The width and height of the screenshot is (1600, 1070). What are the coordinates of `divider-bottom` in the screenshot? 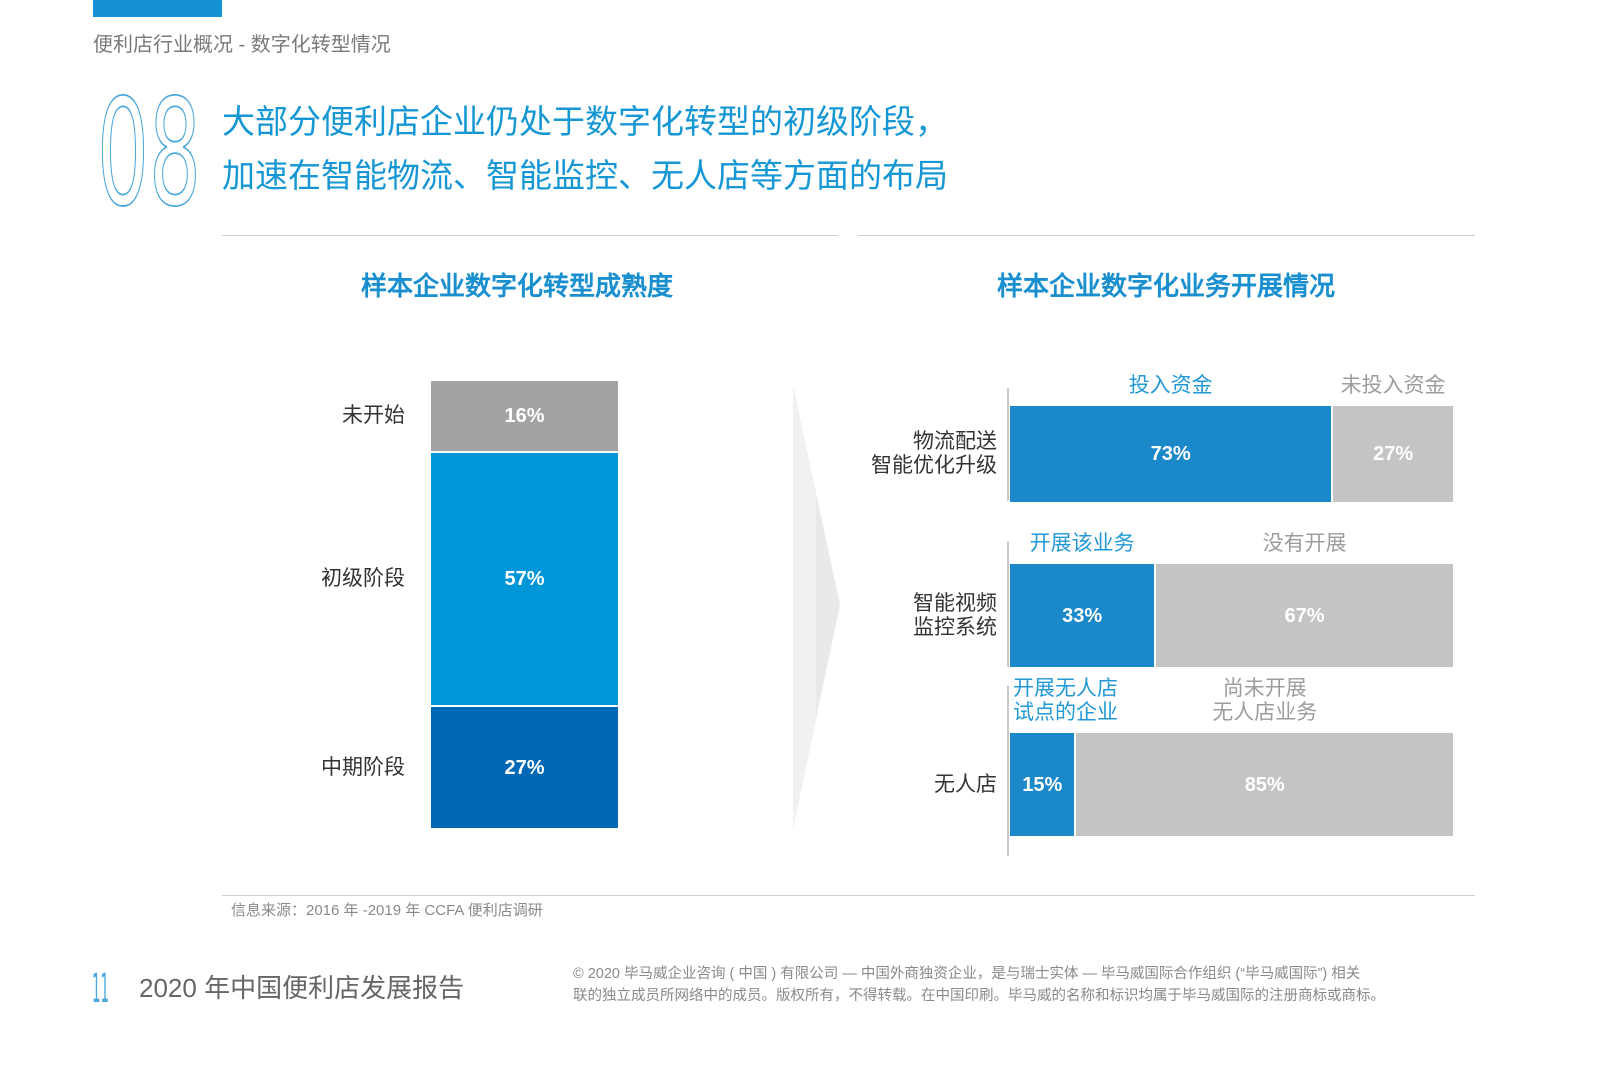 It's located at (848, 895).